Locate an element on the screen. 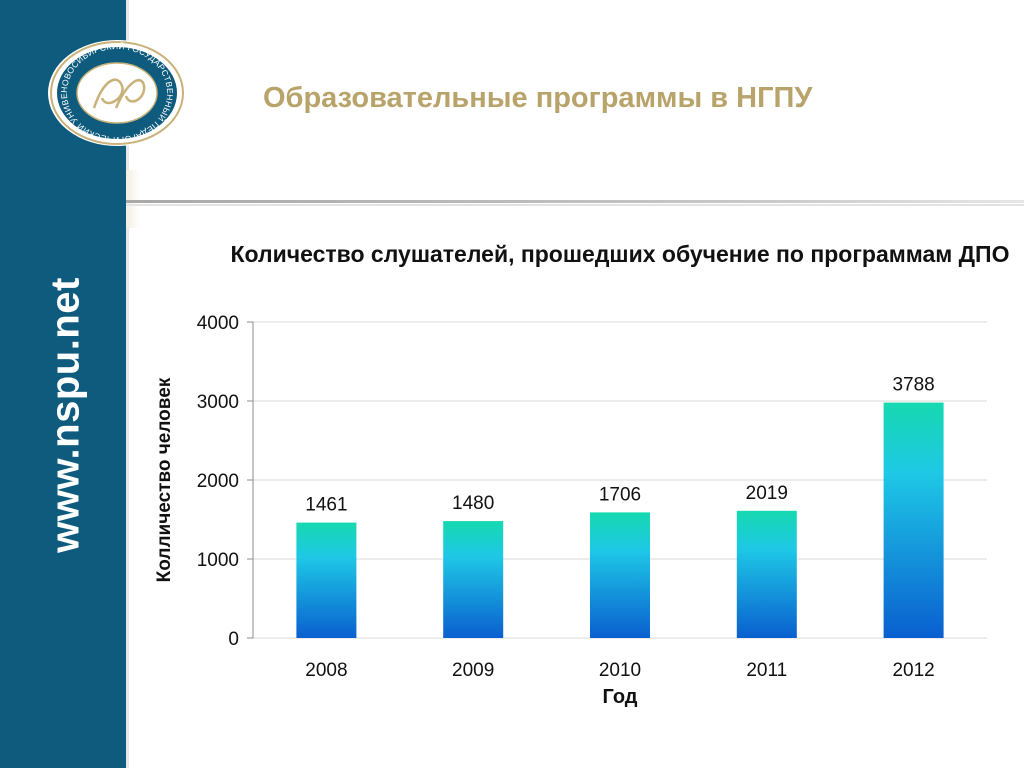  sidebar-edge is located at coordinates (127, 384).